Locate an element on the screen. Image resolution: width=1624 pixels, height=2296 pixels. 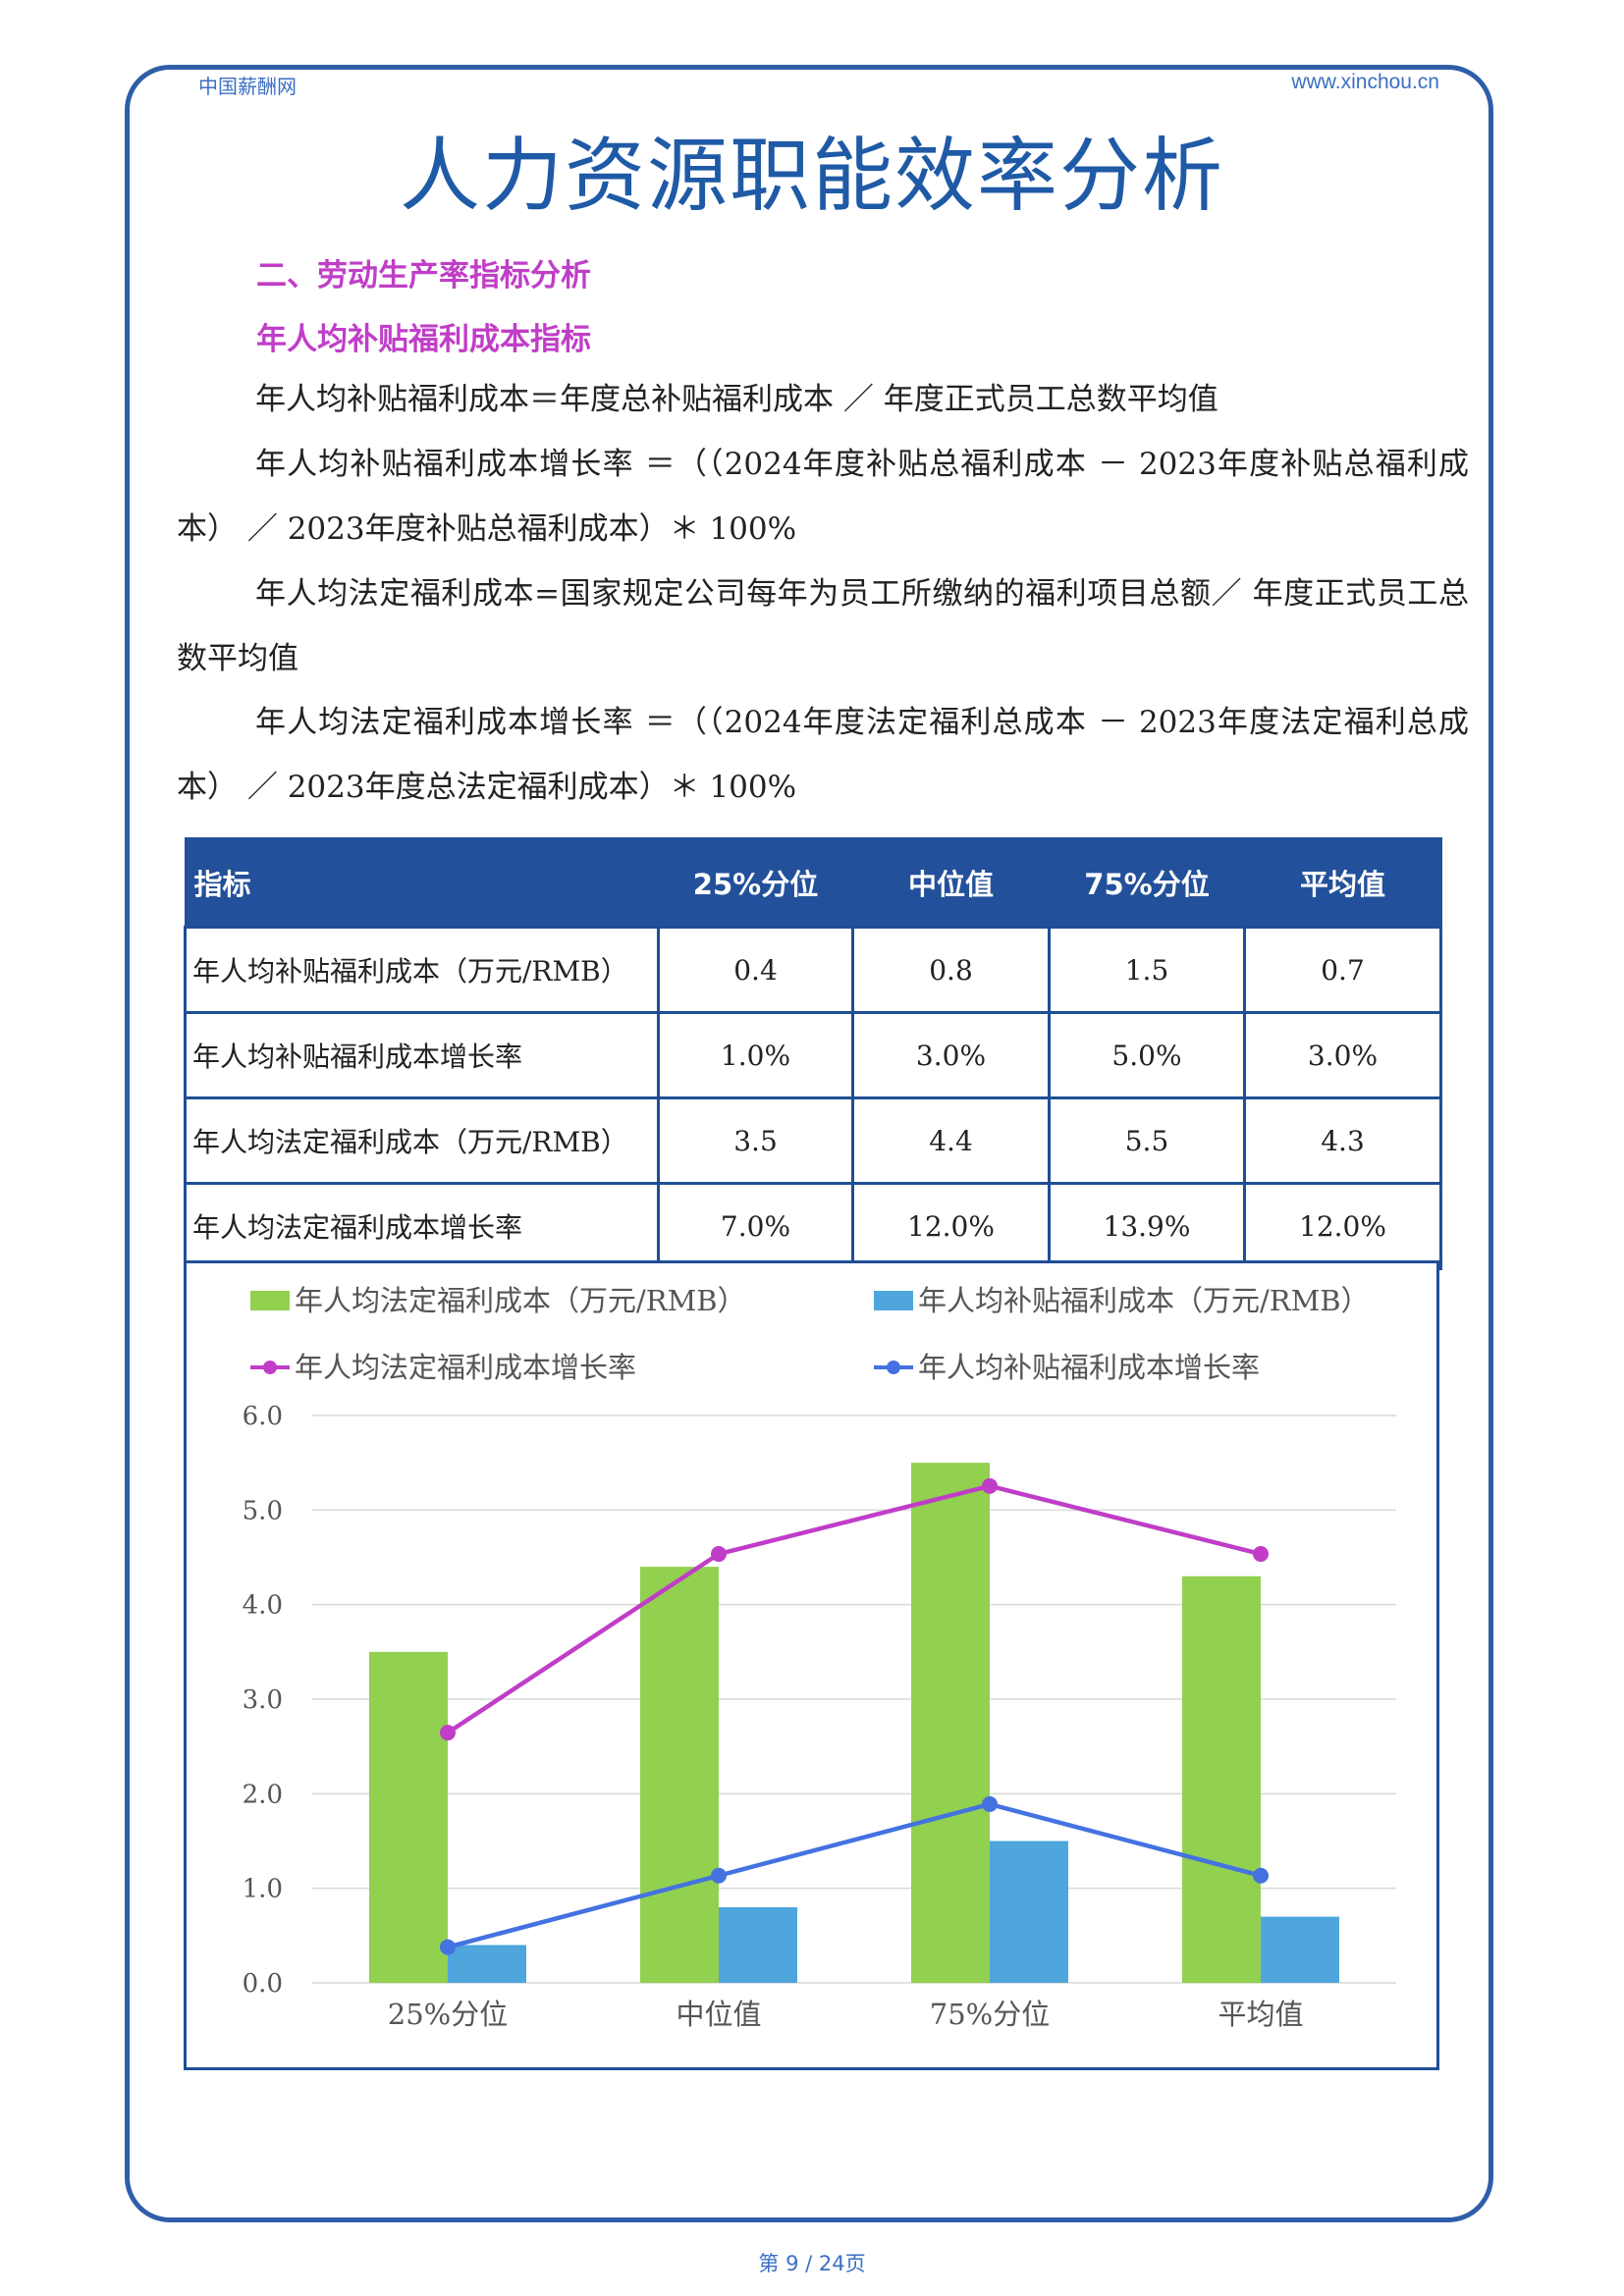
table-cell: 4.3 is located at coordinates (1342, 1140).